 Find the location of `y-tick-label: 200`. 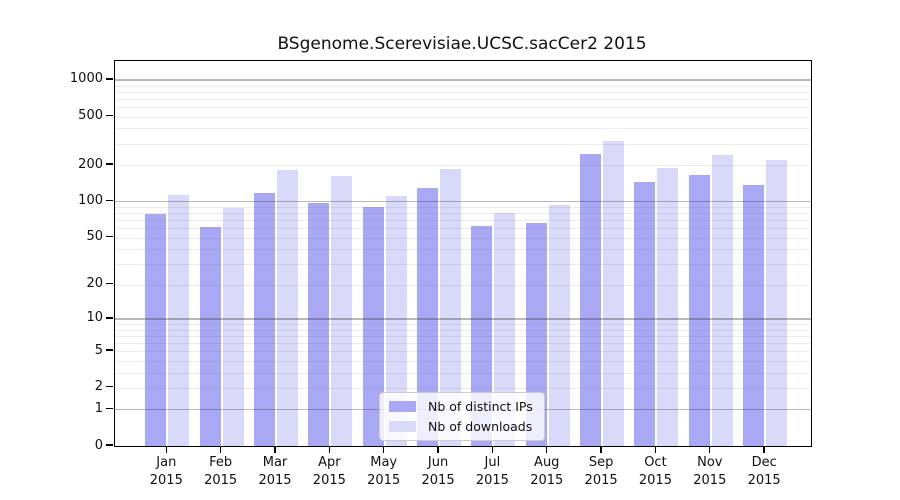

y-tick-label: 200 is located at coordinates (90, 164).